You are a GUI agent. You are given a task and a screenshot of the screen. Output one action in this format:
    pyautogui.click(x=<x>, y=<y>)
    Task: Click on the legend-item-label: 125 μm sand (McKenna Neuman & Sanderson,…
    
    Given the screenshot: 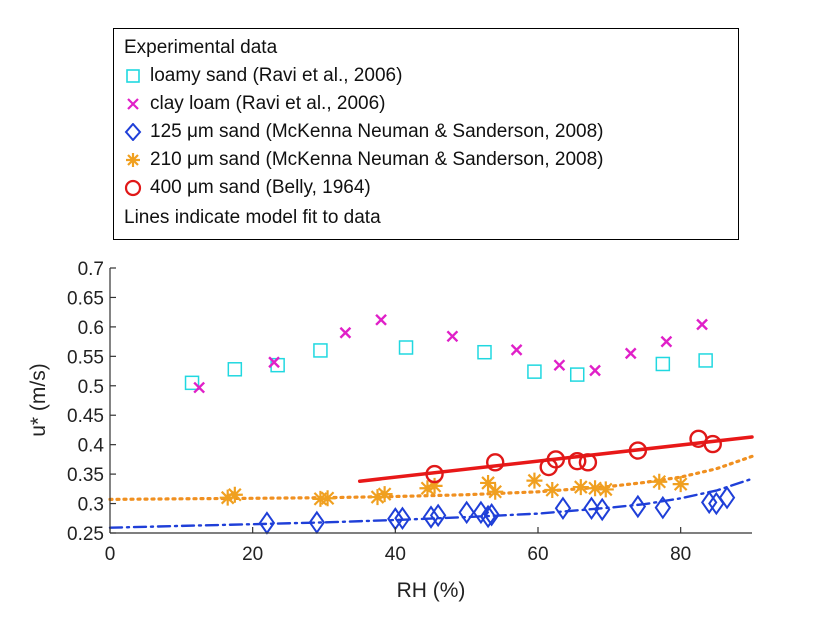 What is the action you would take?
    pyautogui.click(x=377, y=131)
    